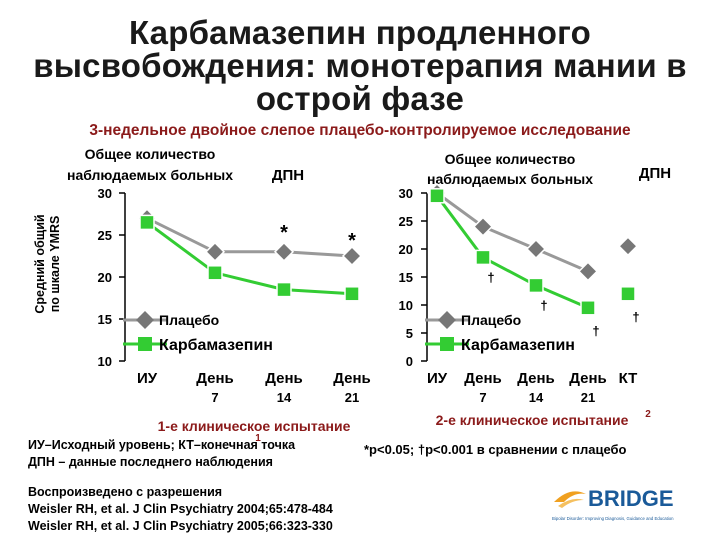  I want to click on chart2-y-tick-label: 25, so click(406, 221).